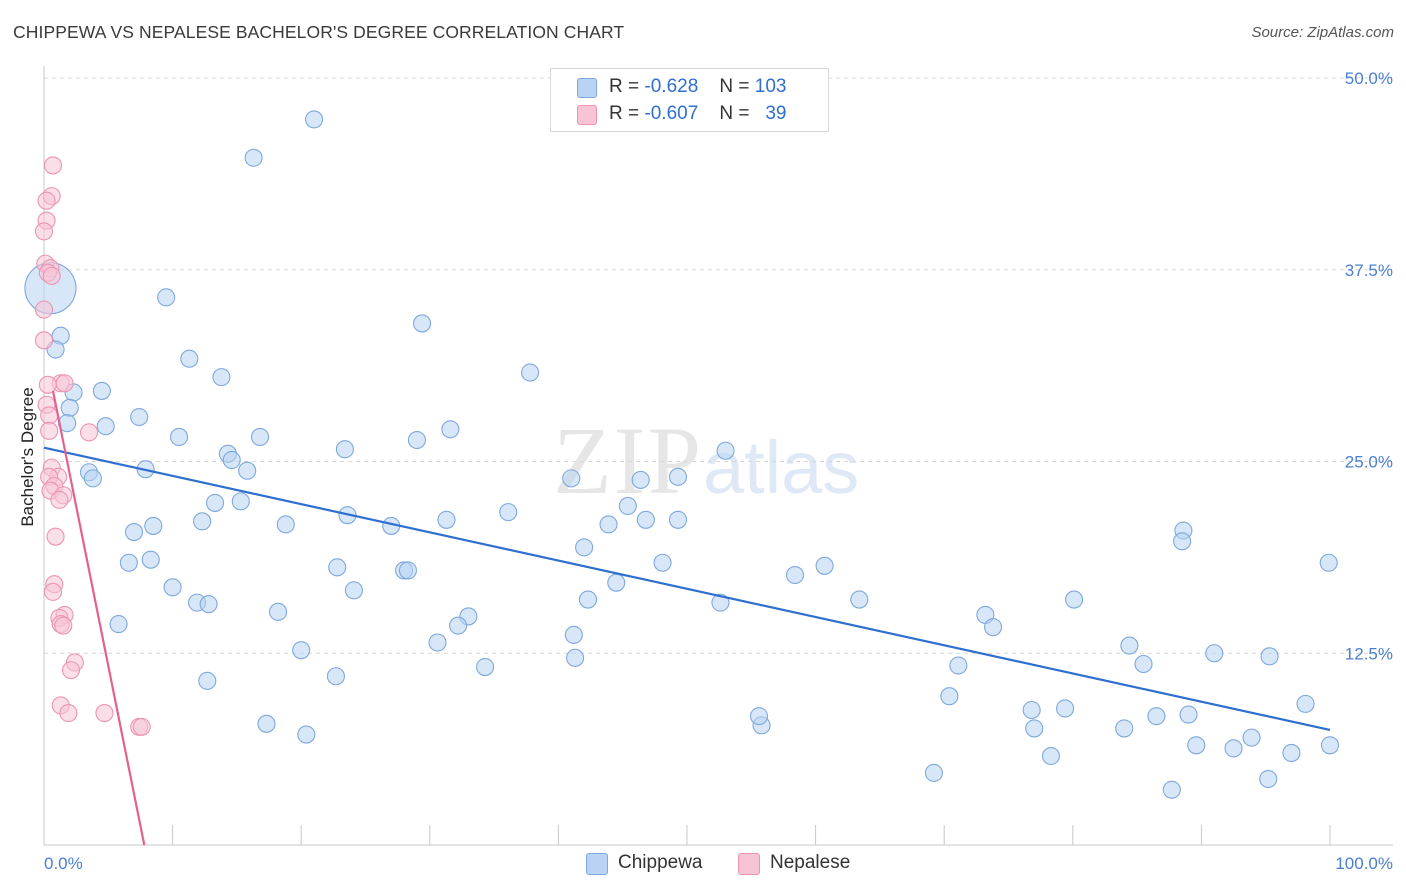 The width and height of the screenshot is (1406, 892). I want to click on y-tick-labels: 12.5% 25.0% 37.5% 50.0%, so click(1369, 366).